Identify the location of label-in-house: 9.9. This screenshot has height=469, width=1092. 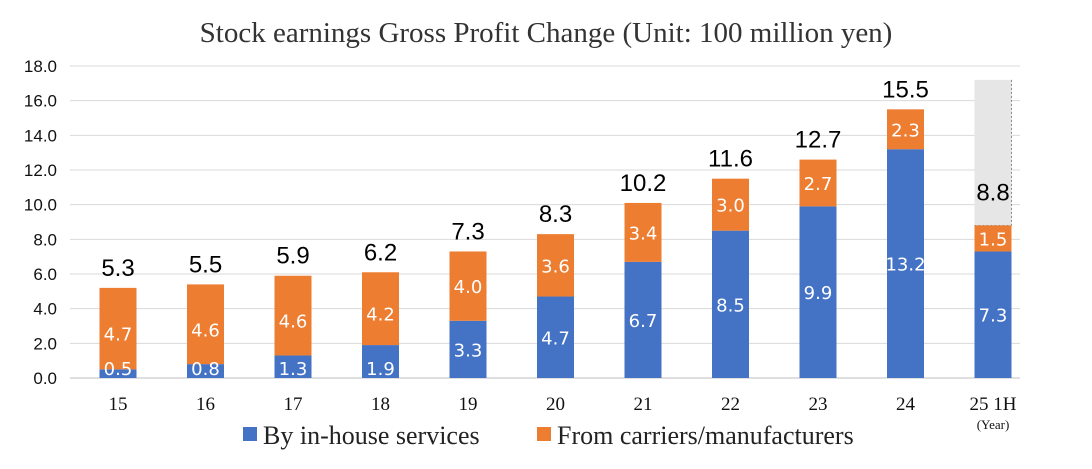
(818, 293).